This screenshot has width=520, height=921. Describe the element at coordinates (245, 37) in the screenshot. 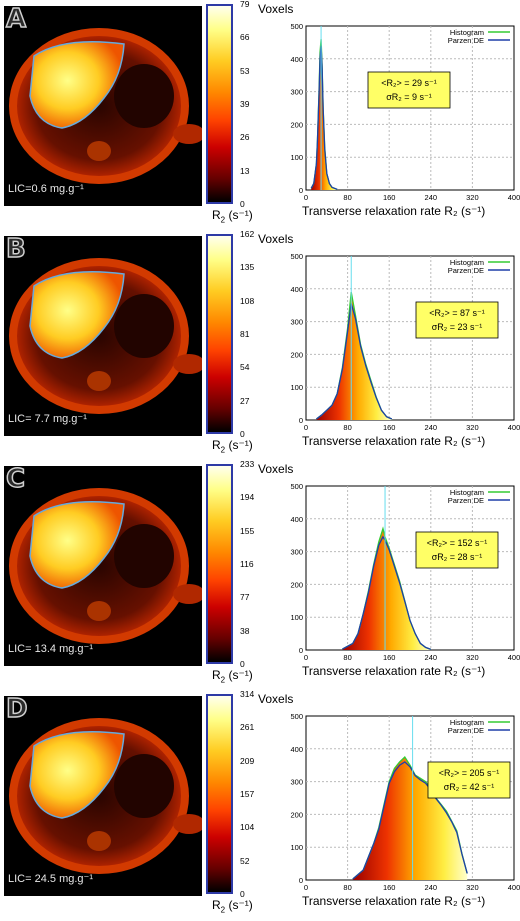

I see `colorbar-tick: 66` at that location.